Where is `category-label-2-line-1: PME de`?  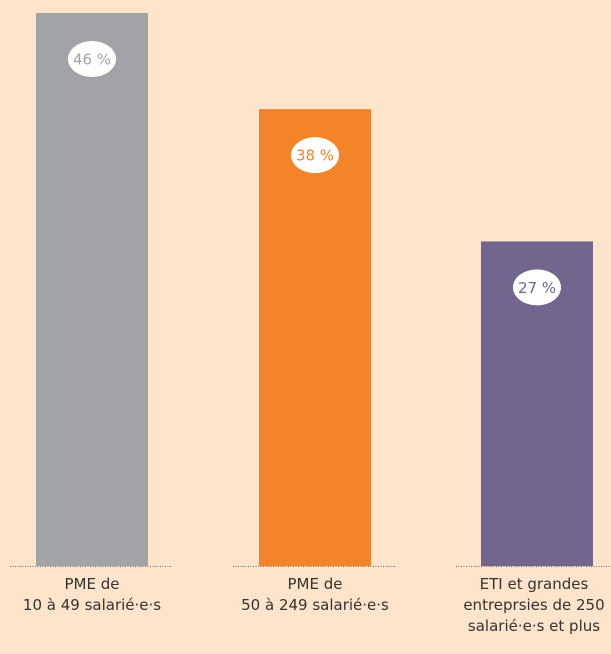
category-label-2-line-1: PME de is located at coordinates (315, 584).